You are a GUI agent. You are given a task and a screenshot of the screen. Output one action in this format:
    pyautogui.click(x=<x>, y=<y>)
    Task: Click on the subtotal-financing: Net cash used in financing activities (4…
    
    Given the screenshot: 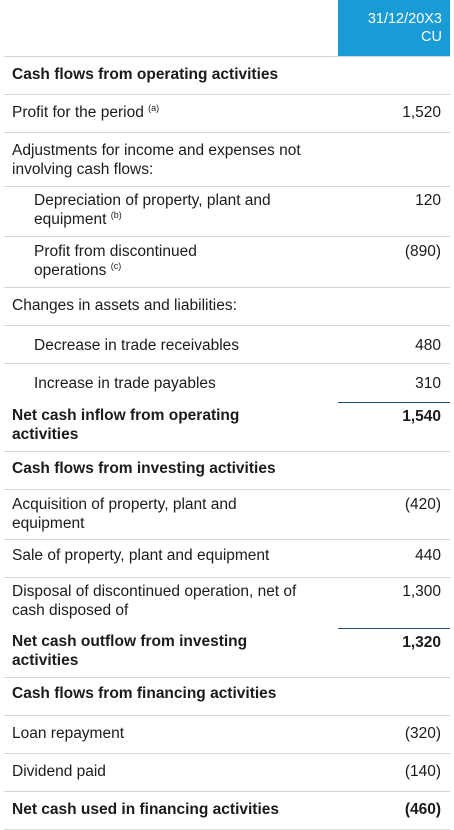 What is the action you would take?
    pyautogui.click(x=227, y=811)
    